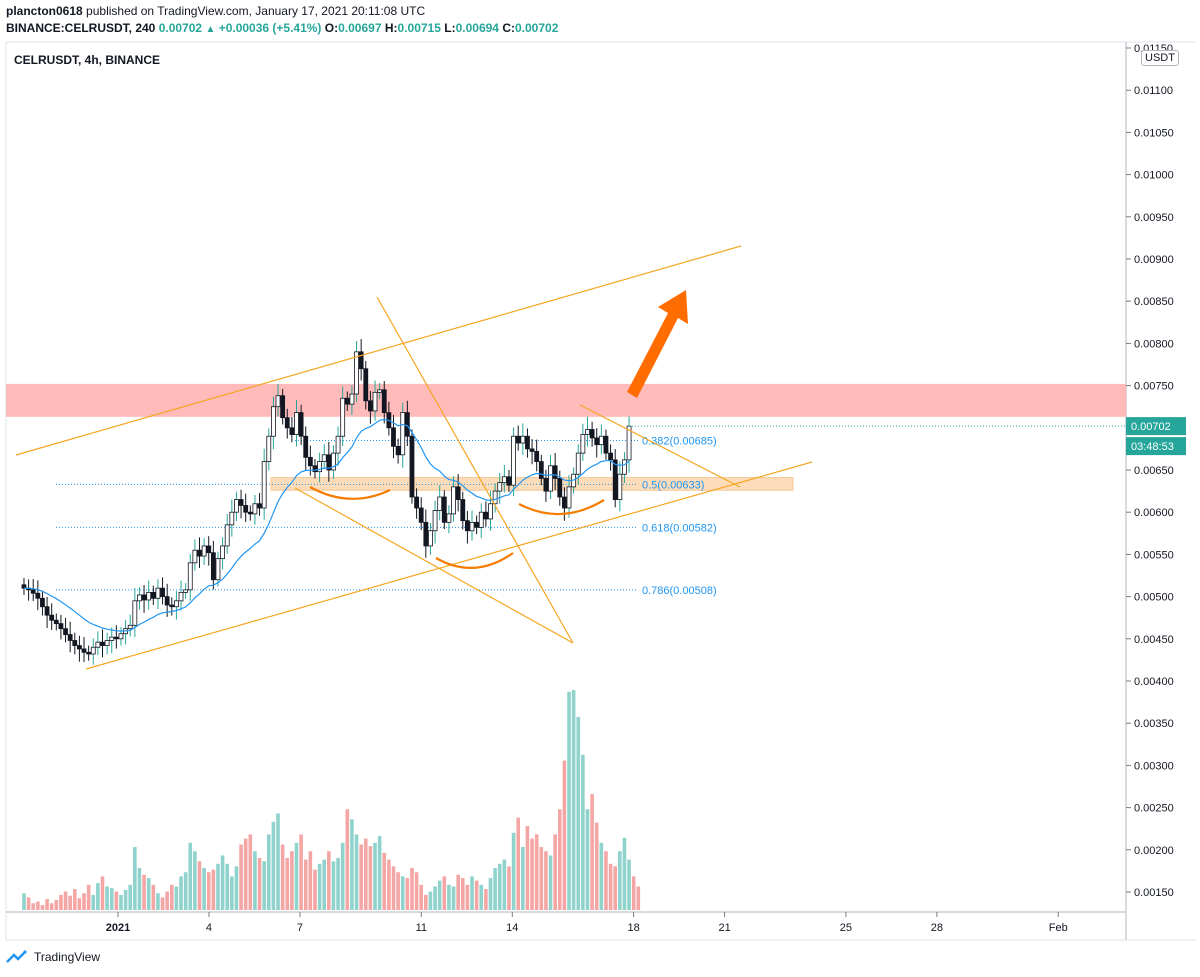 This screenshot has width=1200, height=977. Describe the element at coordinates (561, 507) in the screenshot. I see `cup-arc` at that location.